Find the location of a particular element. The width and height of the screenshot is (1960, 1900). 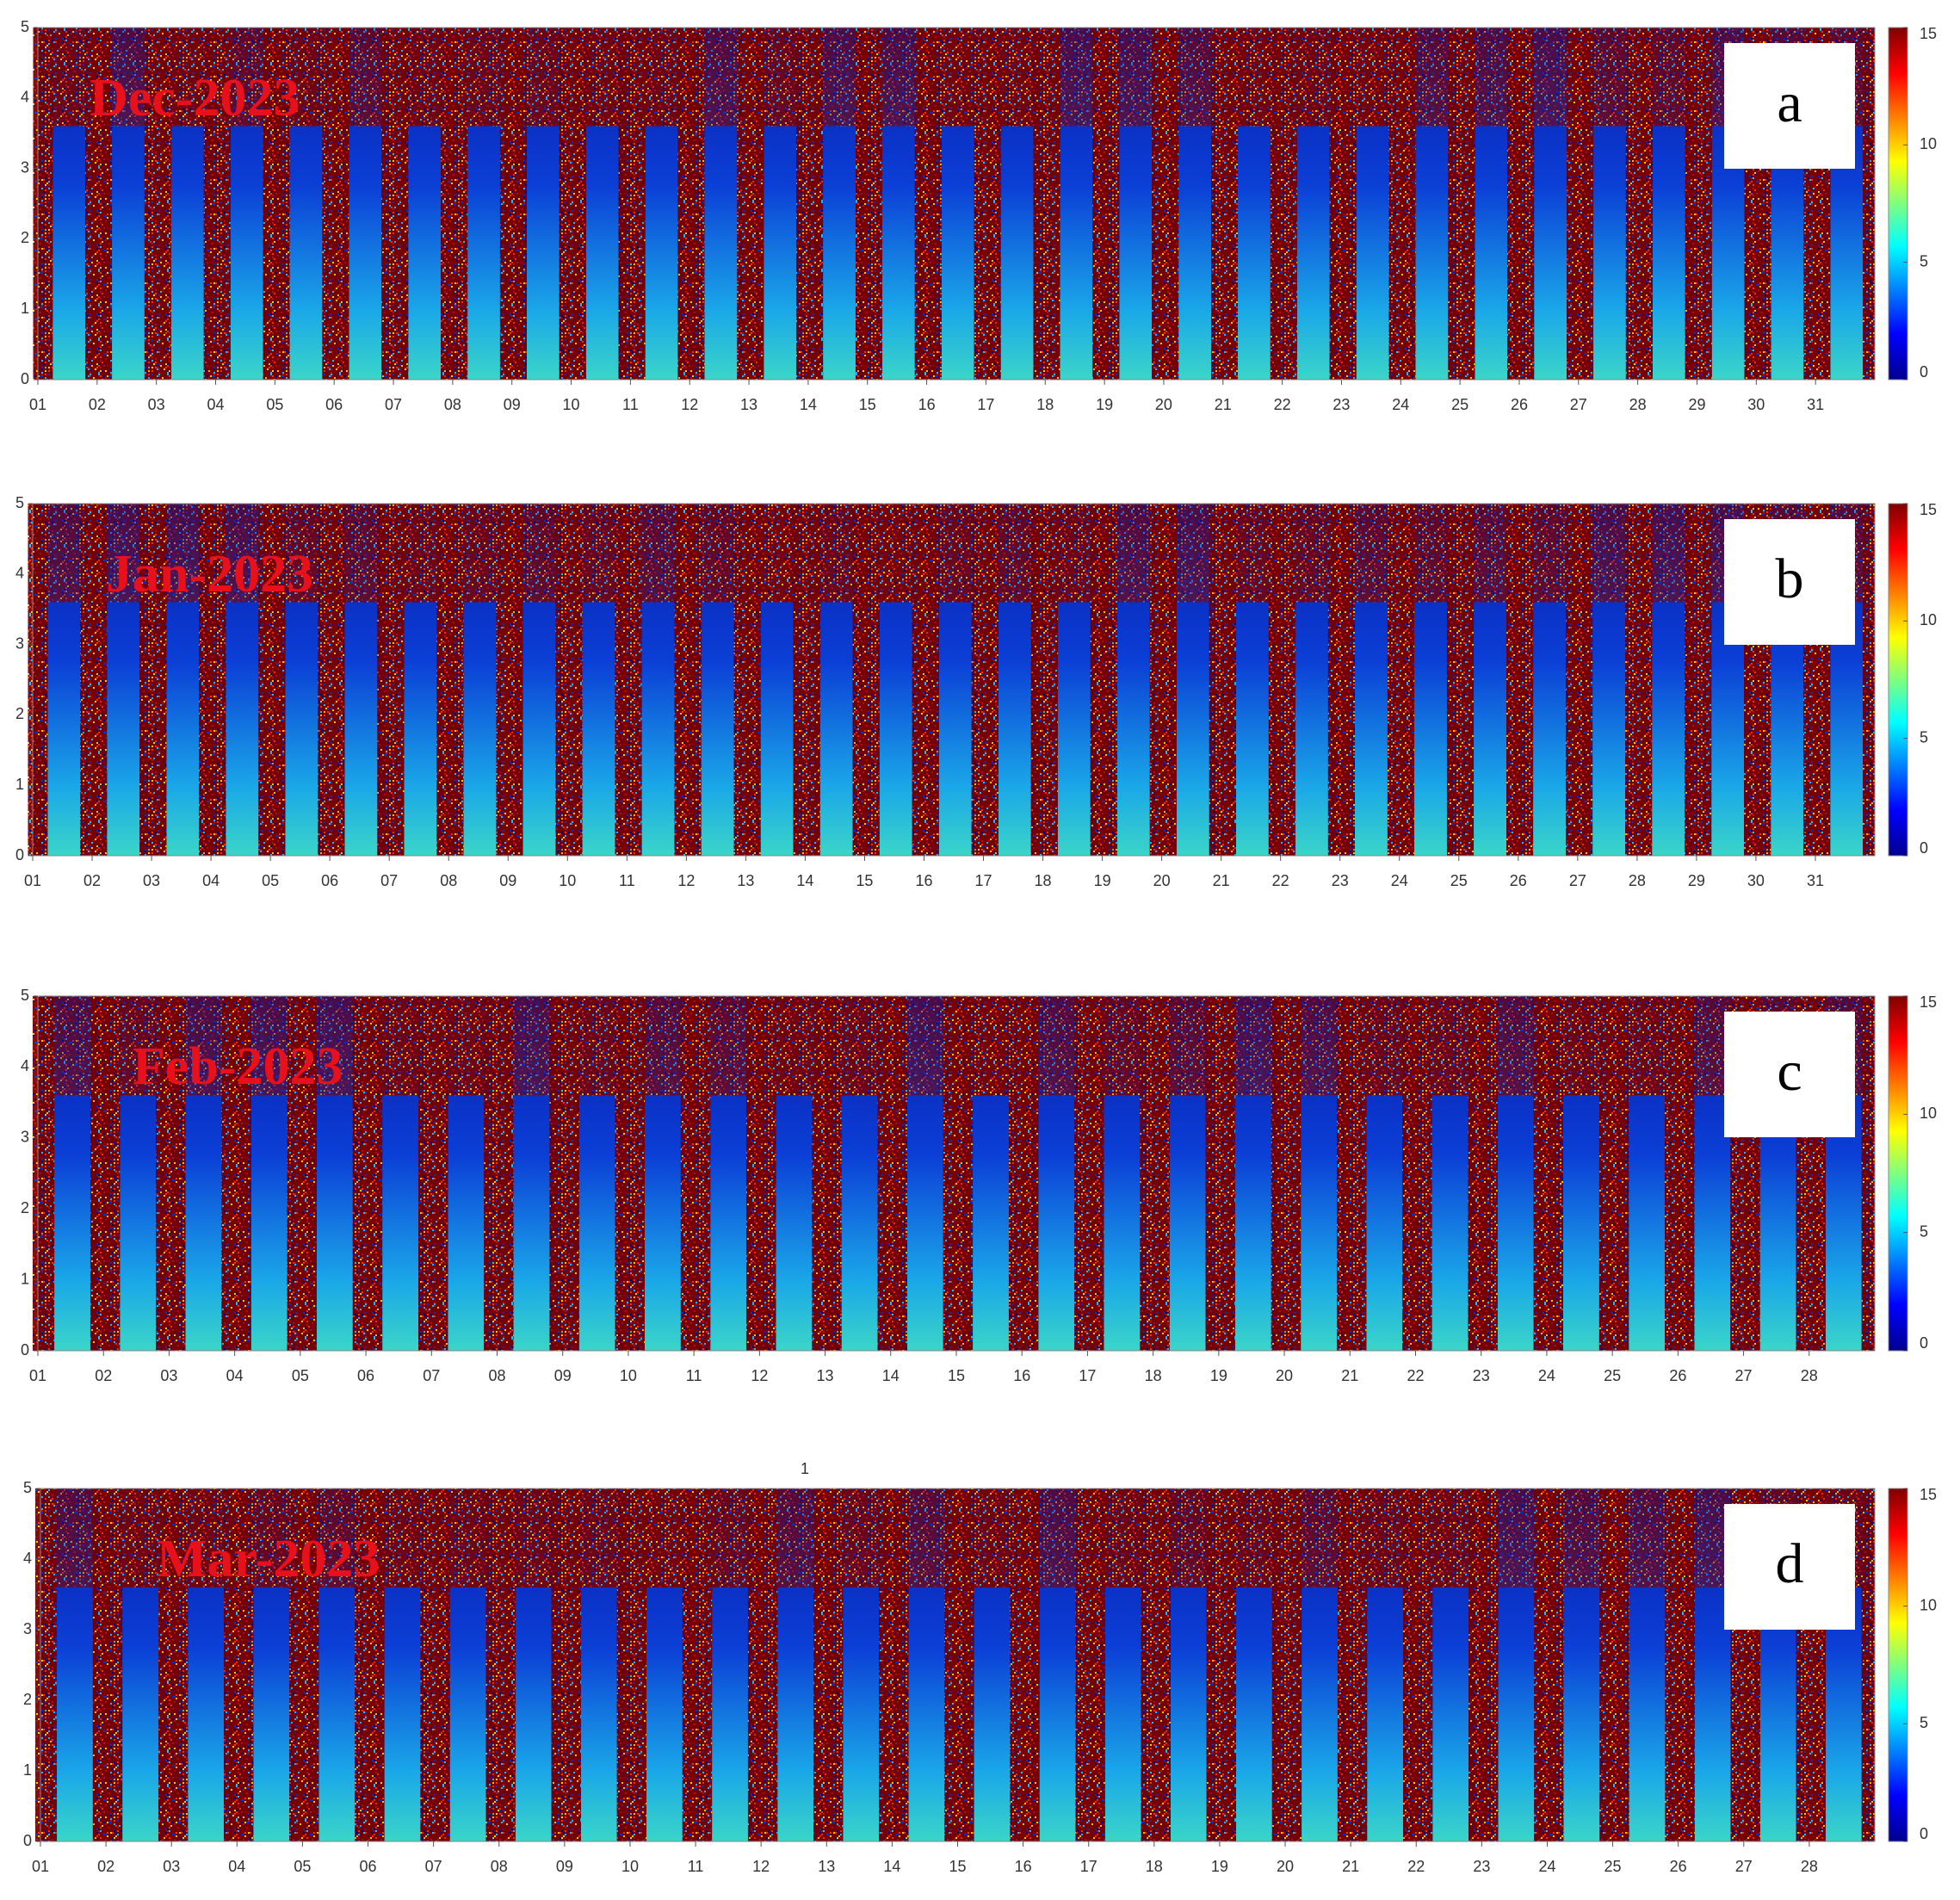

x-tick-label: 08 is located at coordinates (448, 881).